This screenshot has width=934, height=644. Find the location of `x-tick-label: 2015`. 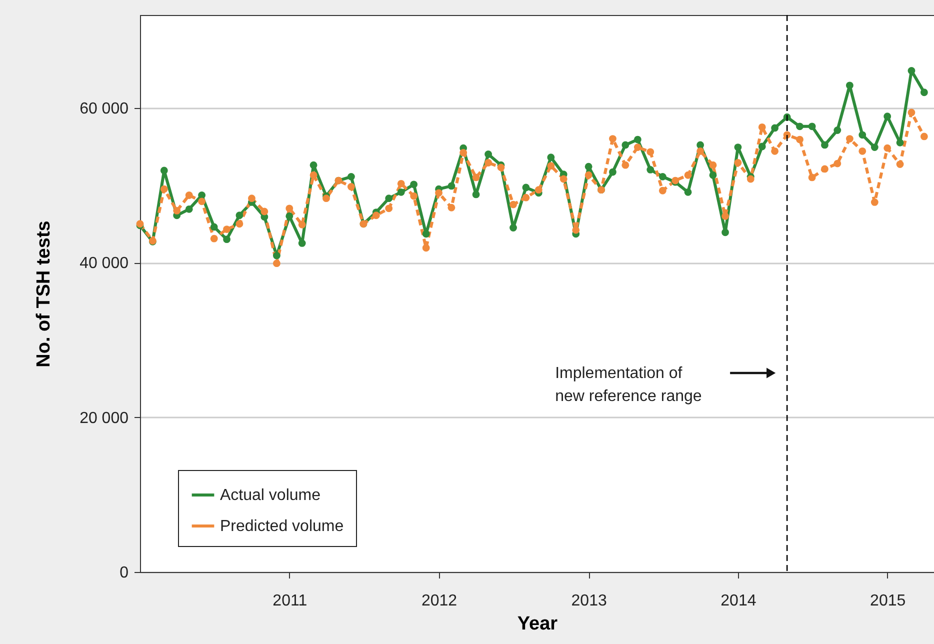

x-tick-label: 2015 is located at coordinates (888, 601).